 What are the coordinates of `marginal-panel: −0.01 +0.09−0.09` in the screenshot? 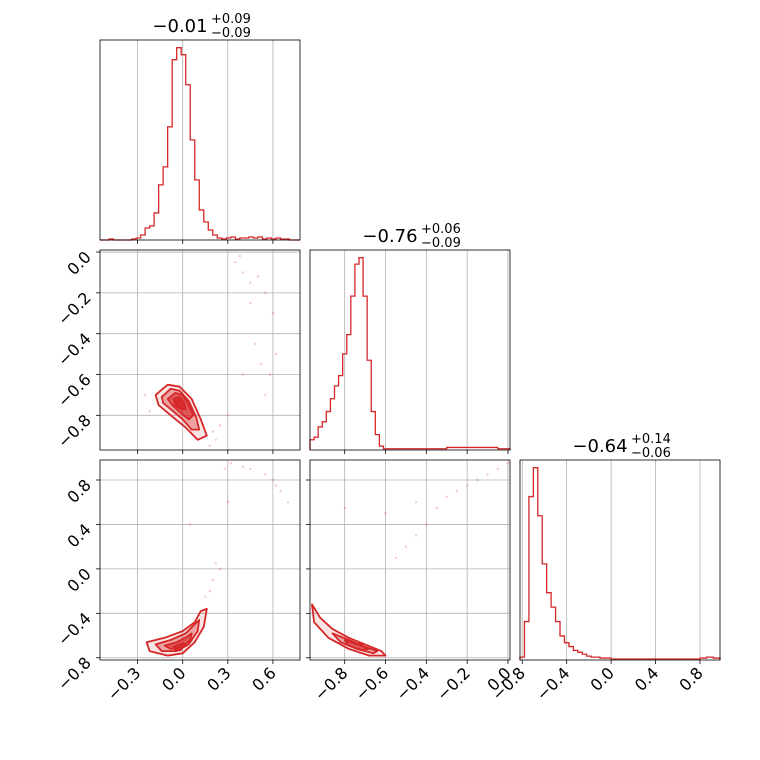 It's located at (200, 128).